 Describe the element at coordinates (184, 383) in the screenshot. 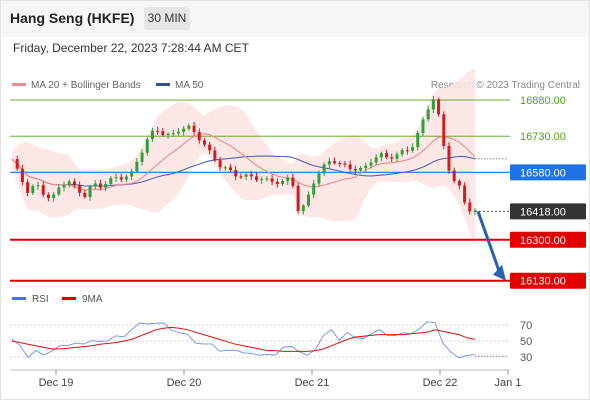

I see `x-tick-label-1: Dec 20` at that location.